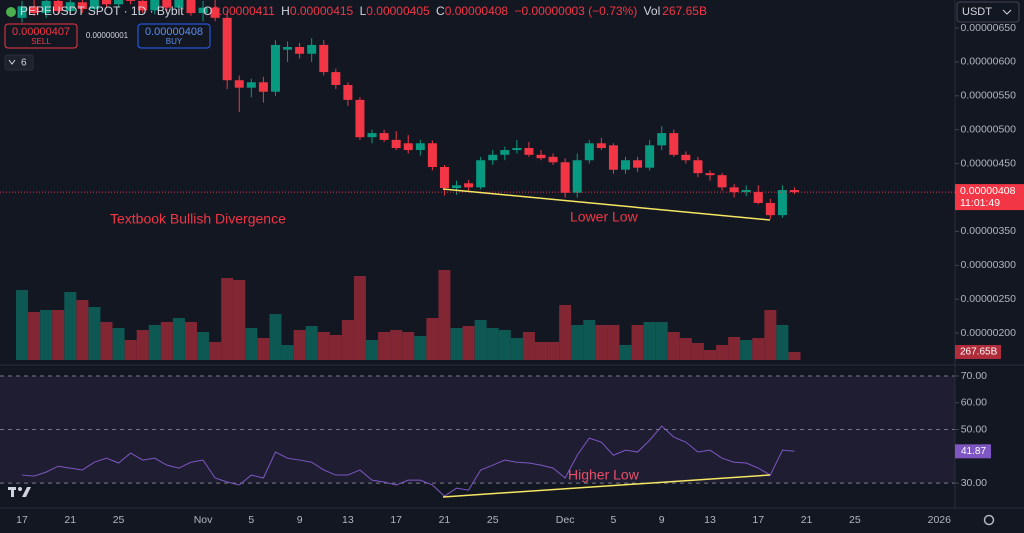 The width and height of the screenshot is (1024, 533). Describe the element at coordinates (977, 12) in the screenshot. I see `currency: USDT` at that location.